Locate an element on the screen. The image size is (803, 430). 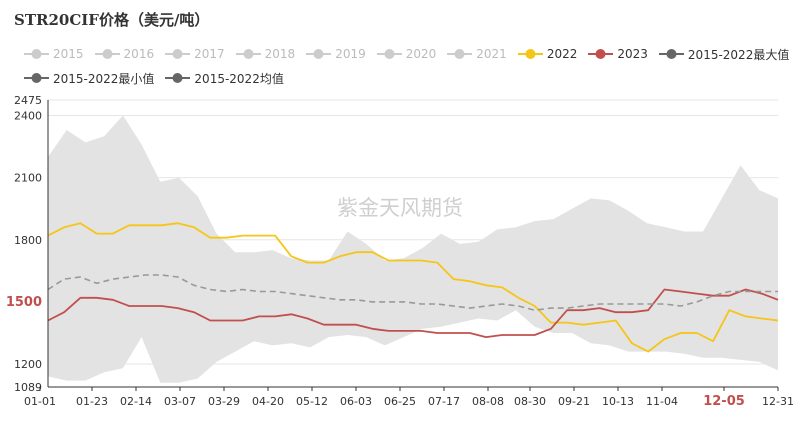
legend-item-2023: 2023 is located at coordinates (618, 54).